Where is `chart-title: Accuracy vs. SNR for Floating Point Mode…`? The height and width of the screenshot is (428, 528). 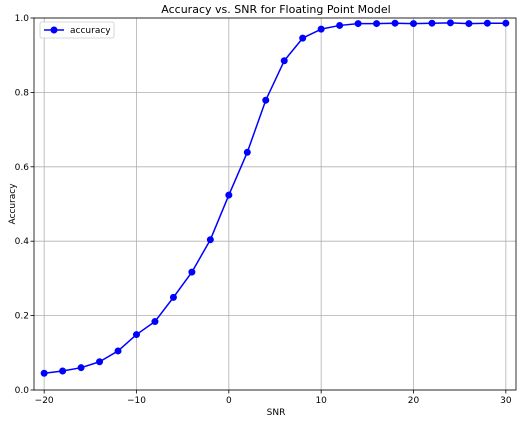 chart-title: Accuracy vs. SNR for Floating Point Mode… is located at coordinates (275, 9).